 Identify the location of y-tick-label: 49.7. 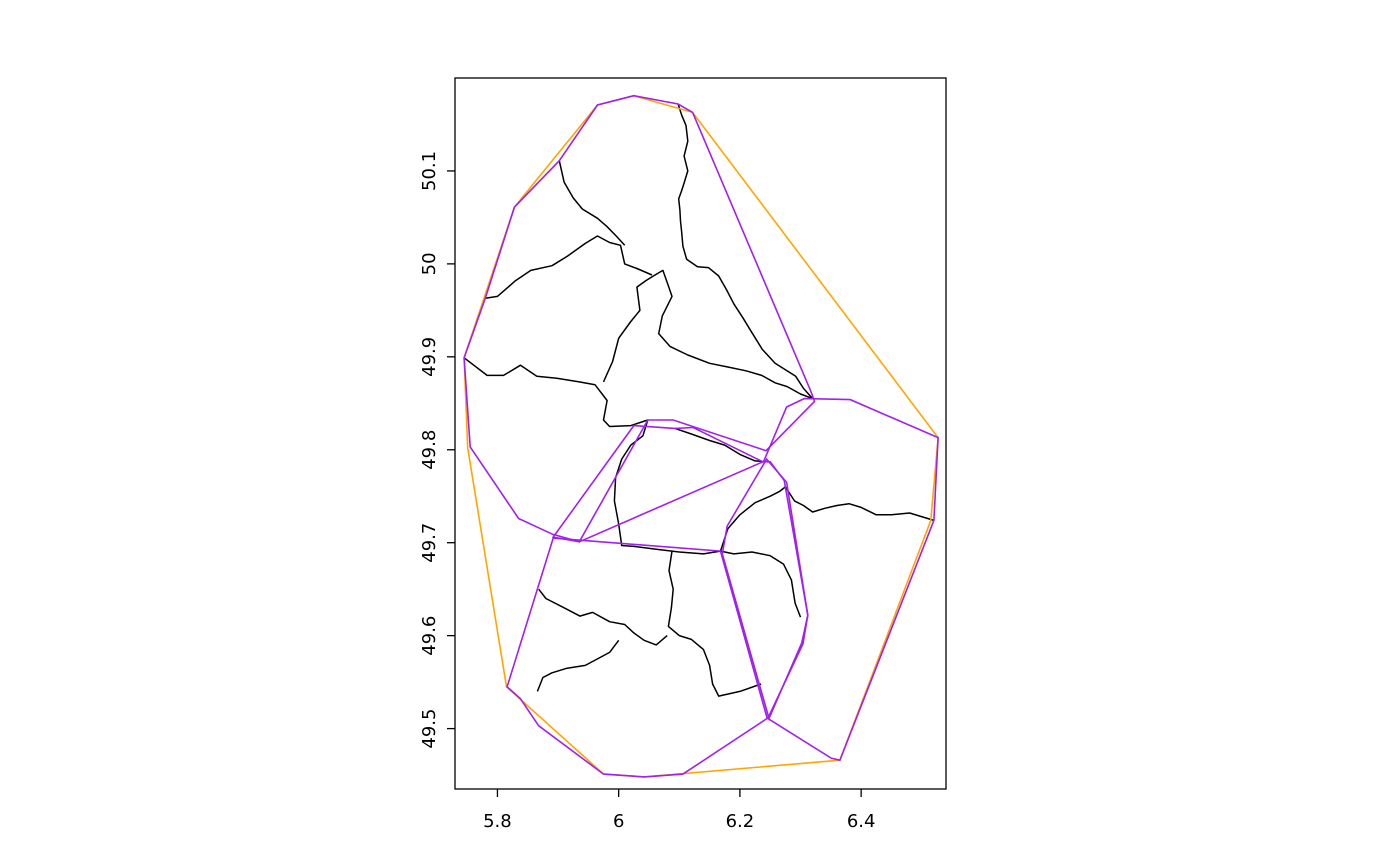
(429, 543).